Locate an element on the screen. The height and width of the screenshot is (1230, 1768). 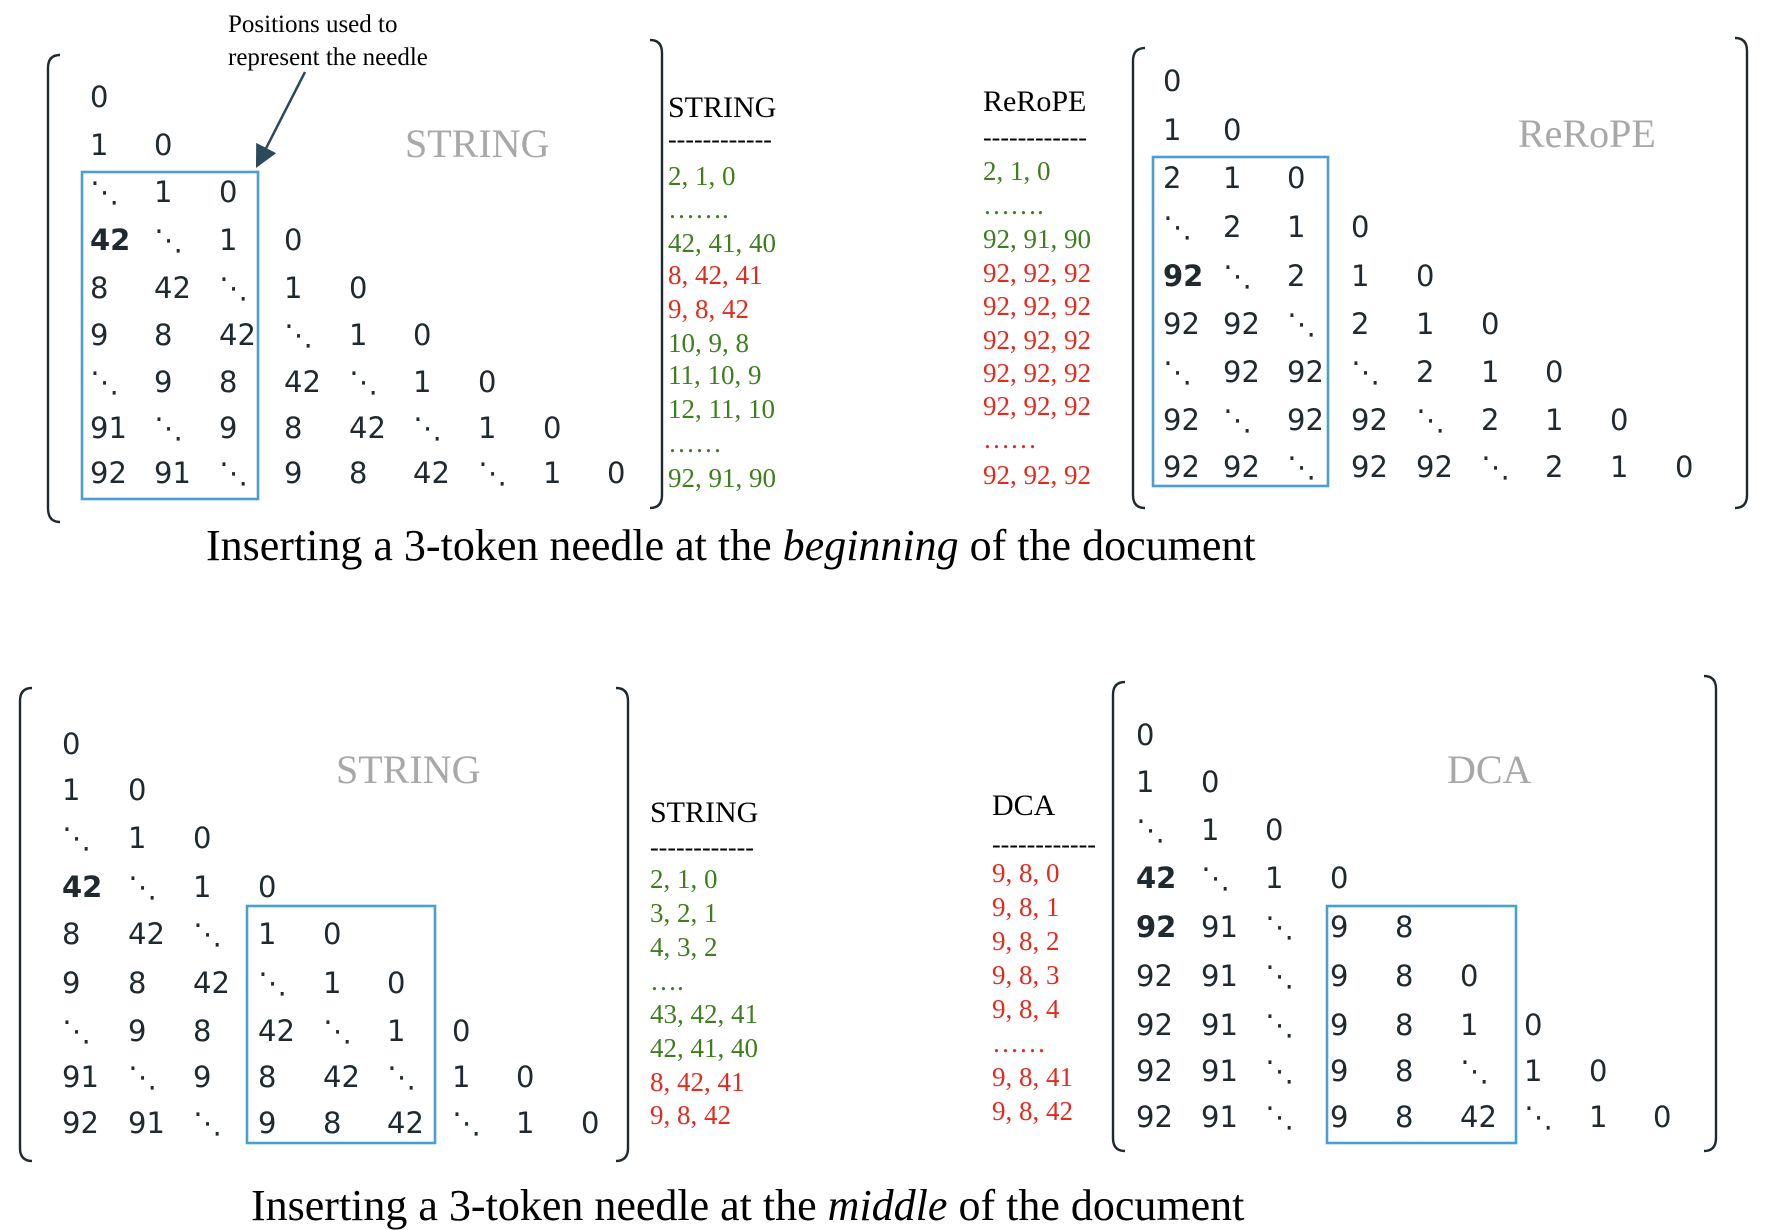
top-left-cell-r8-c7: 1 is located at coordinates (552, 473).